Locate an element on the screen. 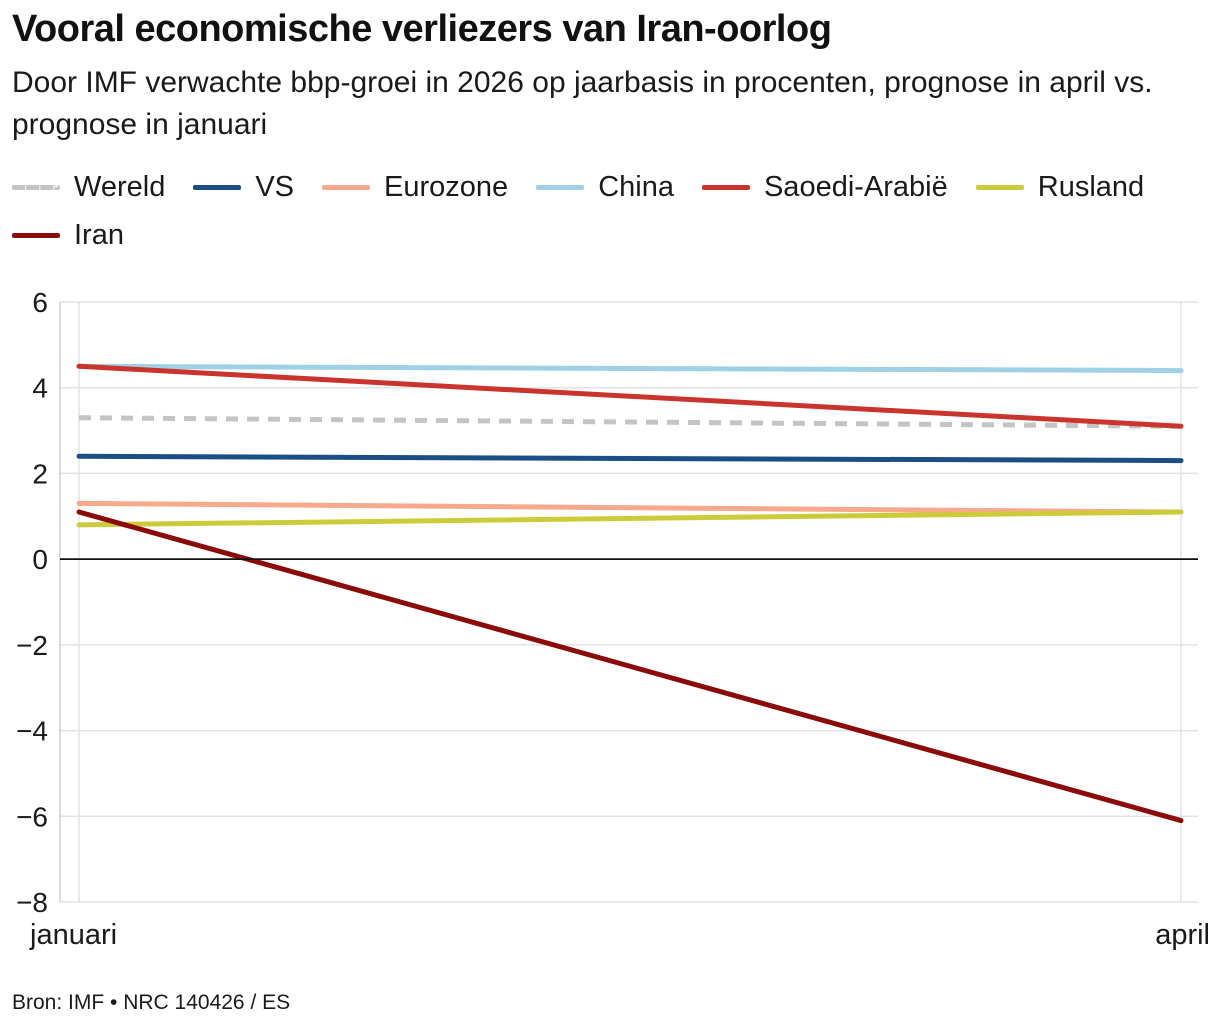 The image size is (1220, 1032). series-line-eurozone is located at coordinates (630, 507).